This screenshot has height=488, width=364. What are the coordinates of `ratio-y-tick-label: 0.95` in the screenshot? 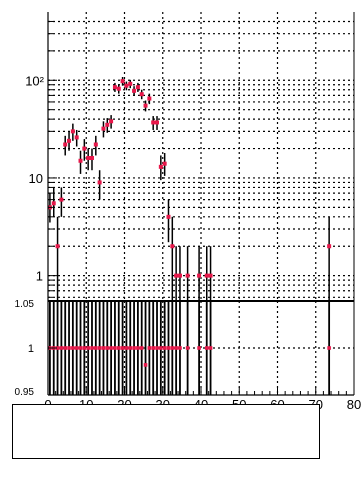 It's located at (25, 392).